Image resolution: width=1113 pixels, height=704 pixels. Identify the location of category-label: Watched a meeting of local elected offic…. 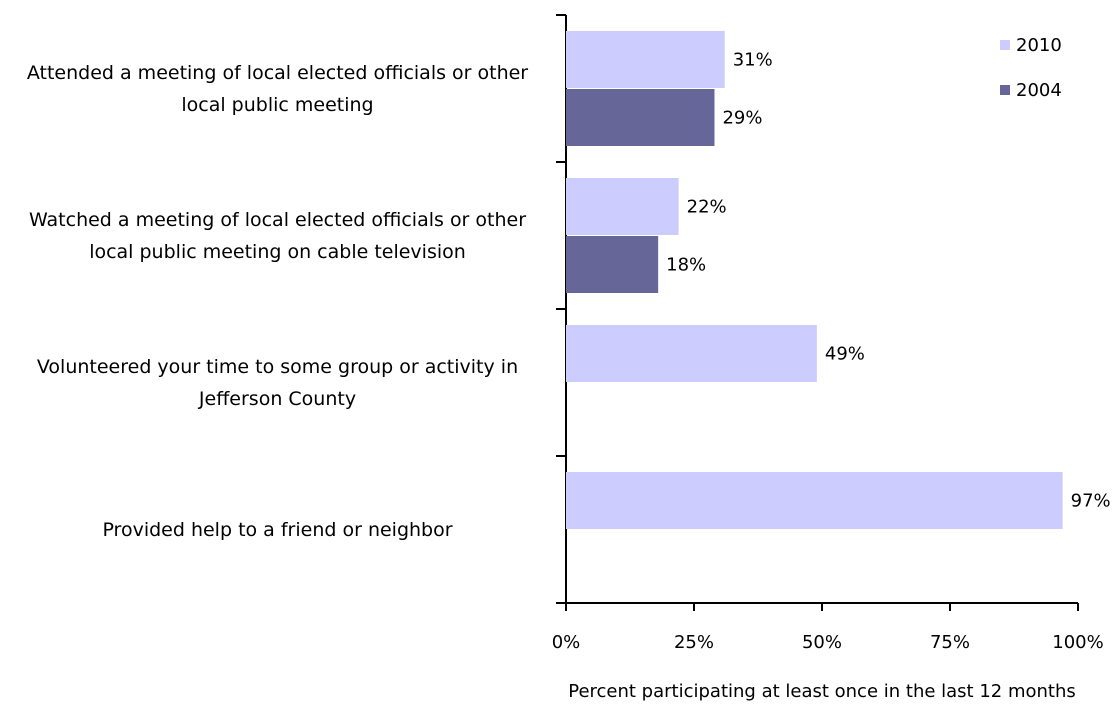
(277, 235).